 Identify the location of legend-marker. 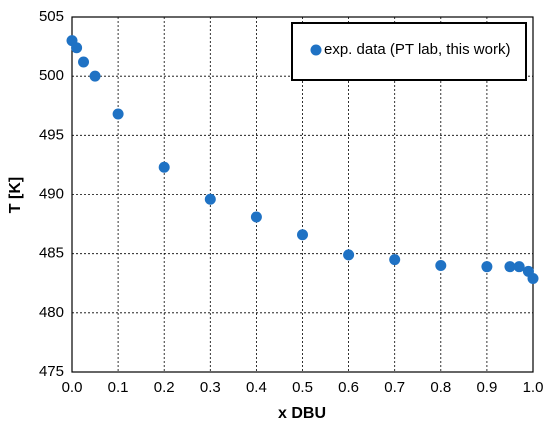
(316, 50).